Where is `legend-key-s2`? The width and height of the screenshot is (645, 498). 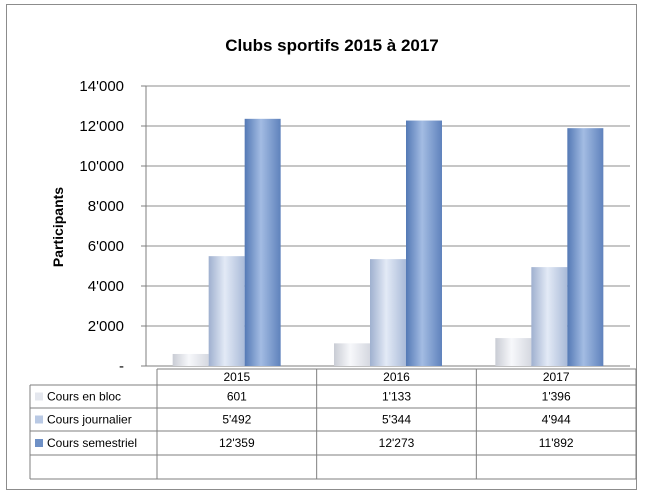
legend-key-s2 is located at coordinates (39, 443).